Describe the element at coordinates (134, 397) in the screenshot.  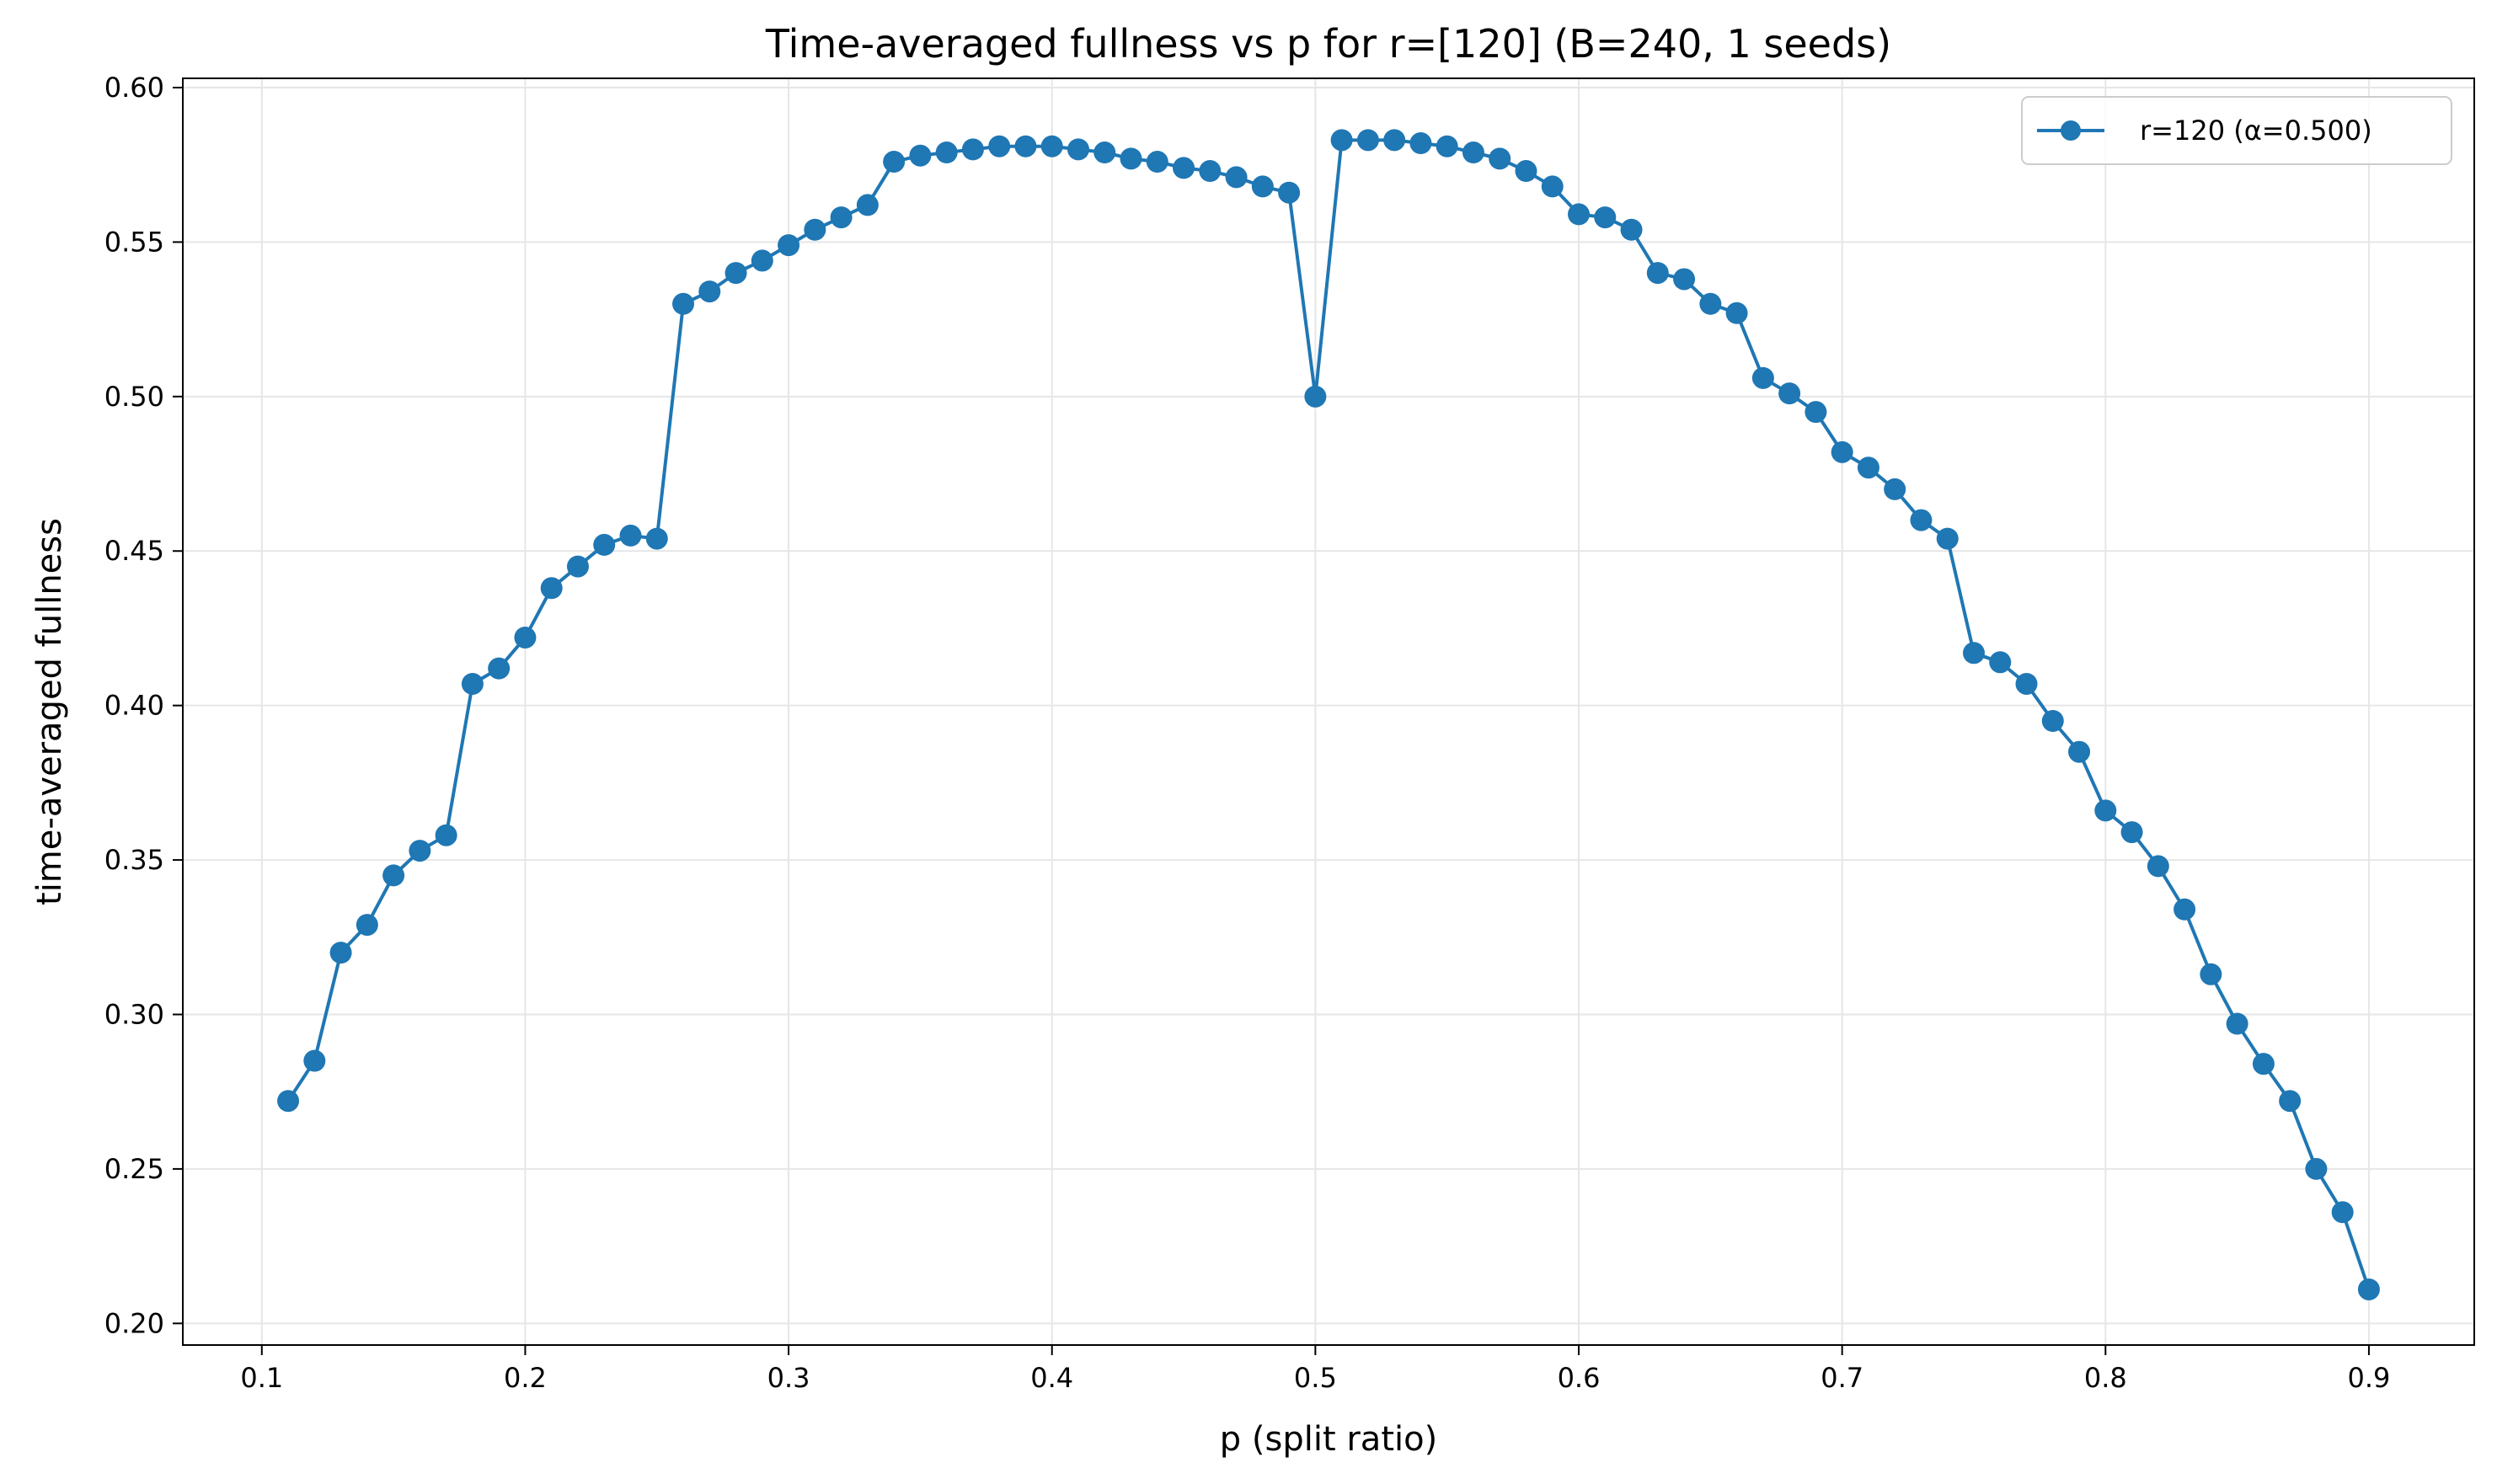
I see `y-tick-label: 0.50` at that location.